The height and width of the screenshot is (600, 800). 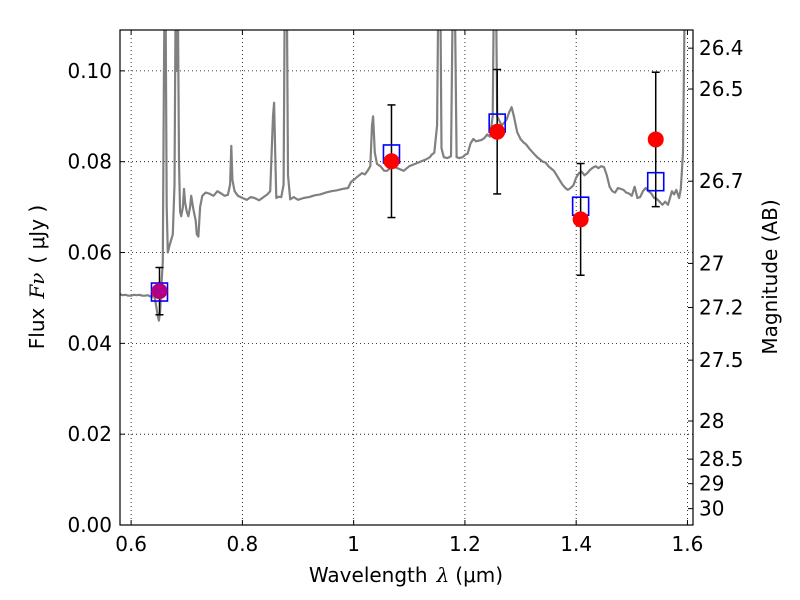 What do you see at coordinates (721, 48) in the screenshot?
I see `y2-tick-label: 26.4` at bounding box center [721, 48].